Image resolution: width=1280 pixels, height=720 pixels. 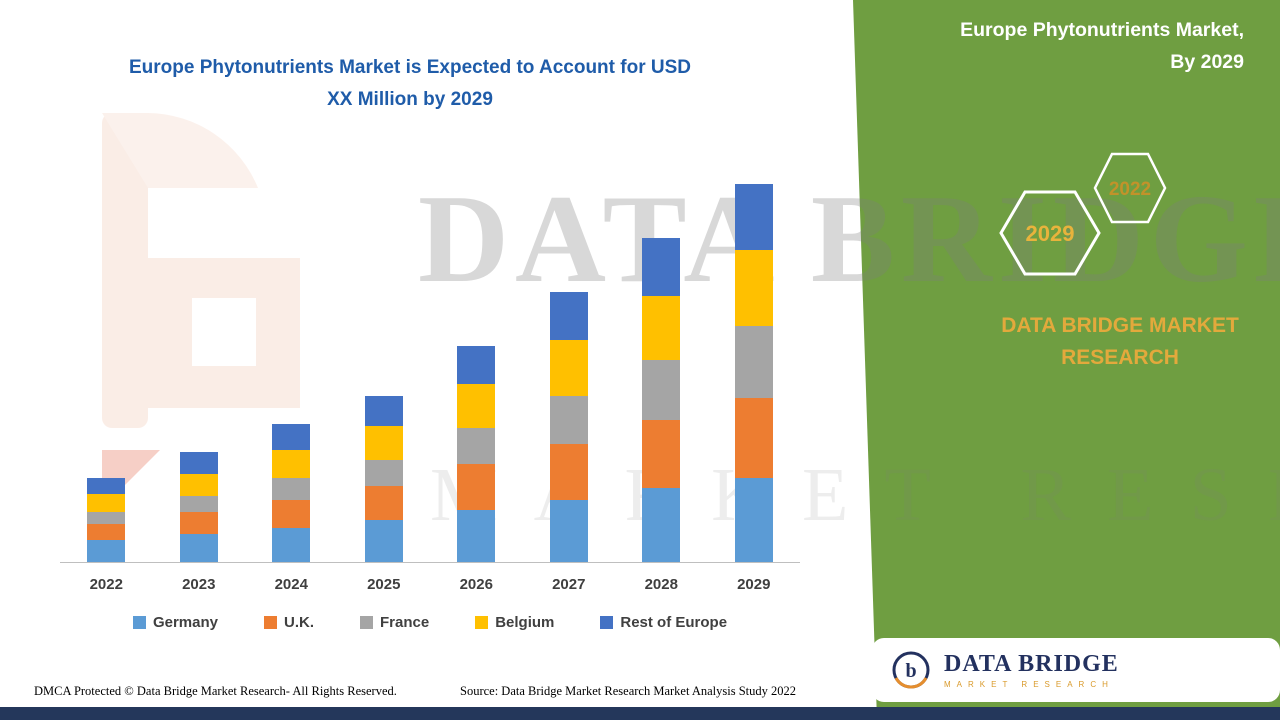 I want to click on legend-label: Germany, so click(x=185, y=622).